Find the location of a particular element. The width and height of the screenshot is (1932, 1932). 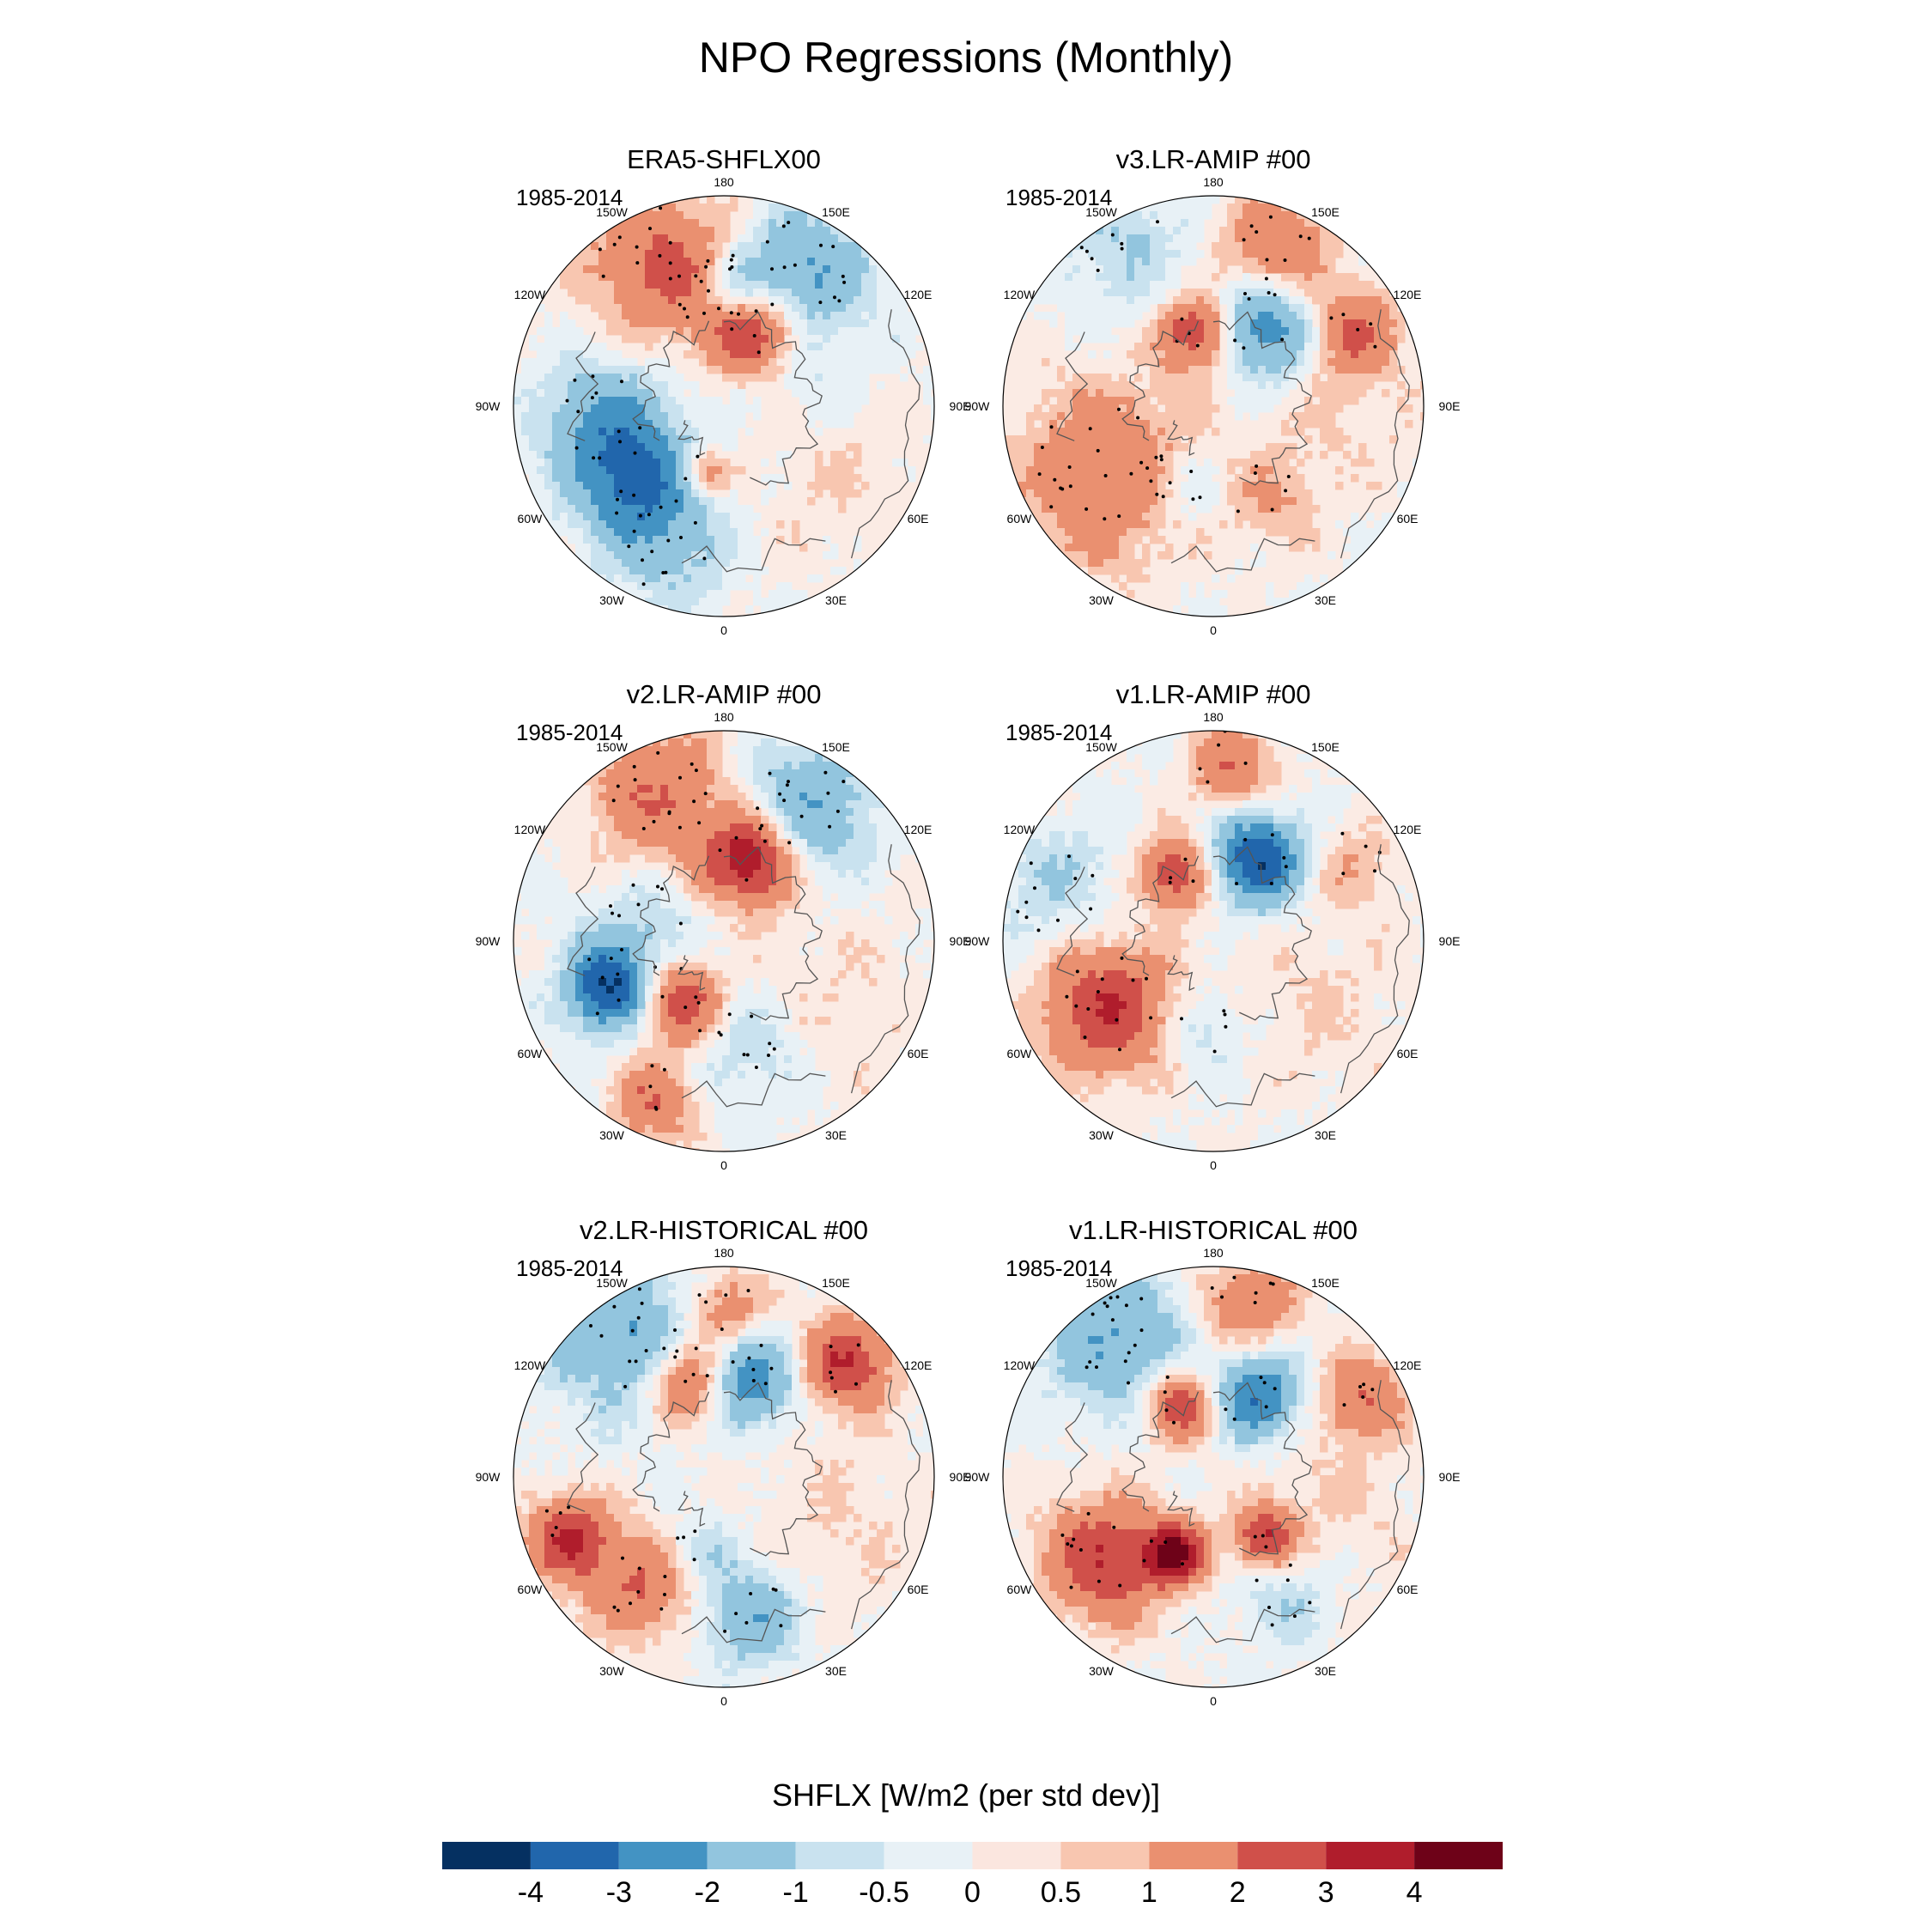

colorbar is located at coordinates (973, 1856).